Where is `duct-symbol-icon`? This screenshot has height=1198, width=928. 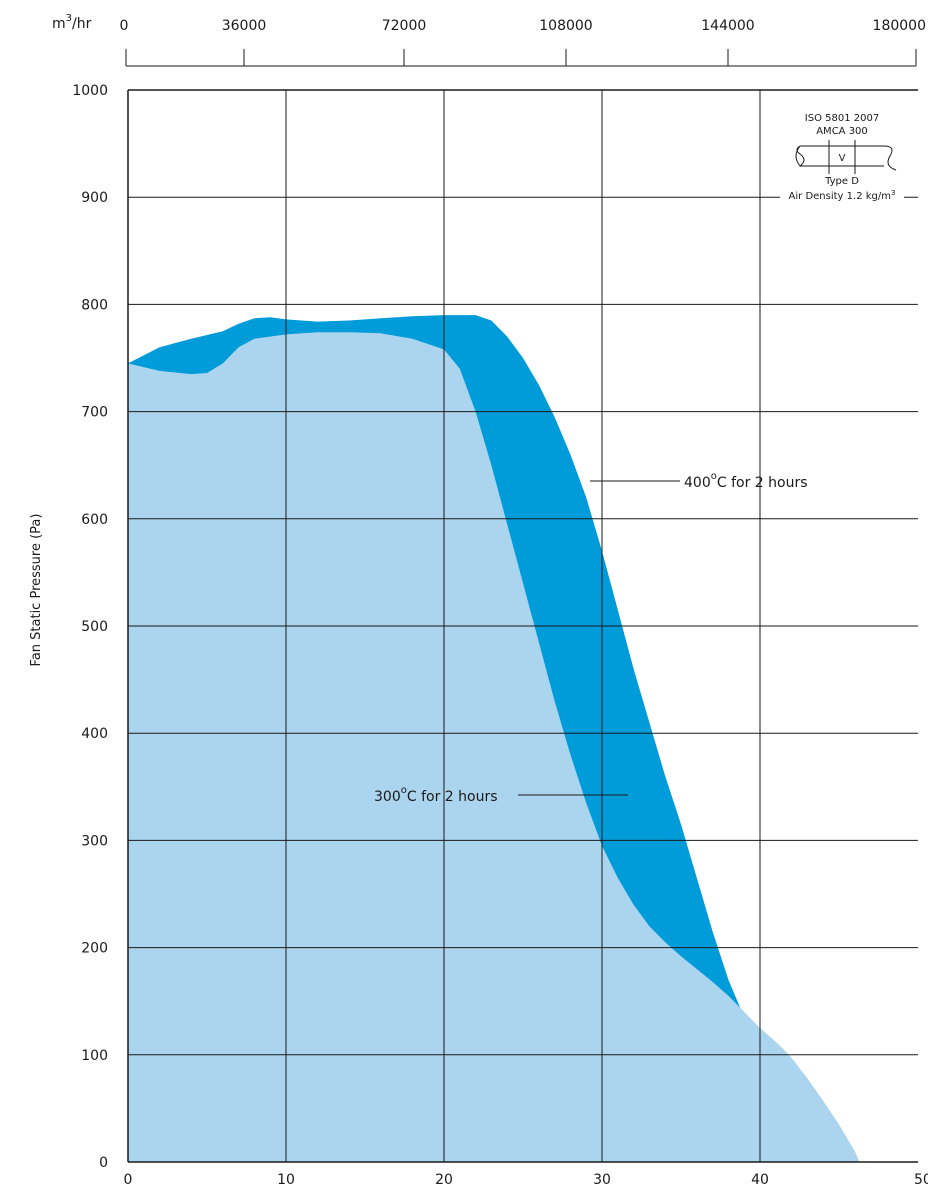
duct-symbol-icon is located at coordinates (846, 157).